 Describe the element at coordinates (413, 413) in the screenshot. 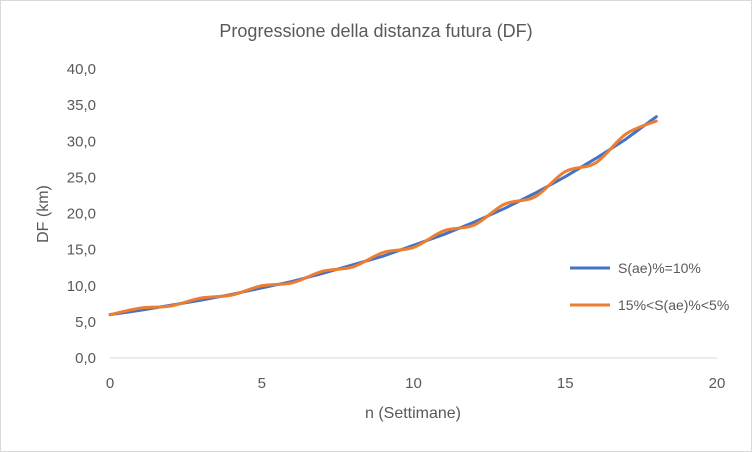

I see `x-axis-title: n (Settimane)` at that location.